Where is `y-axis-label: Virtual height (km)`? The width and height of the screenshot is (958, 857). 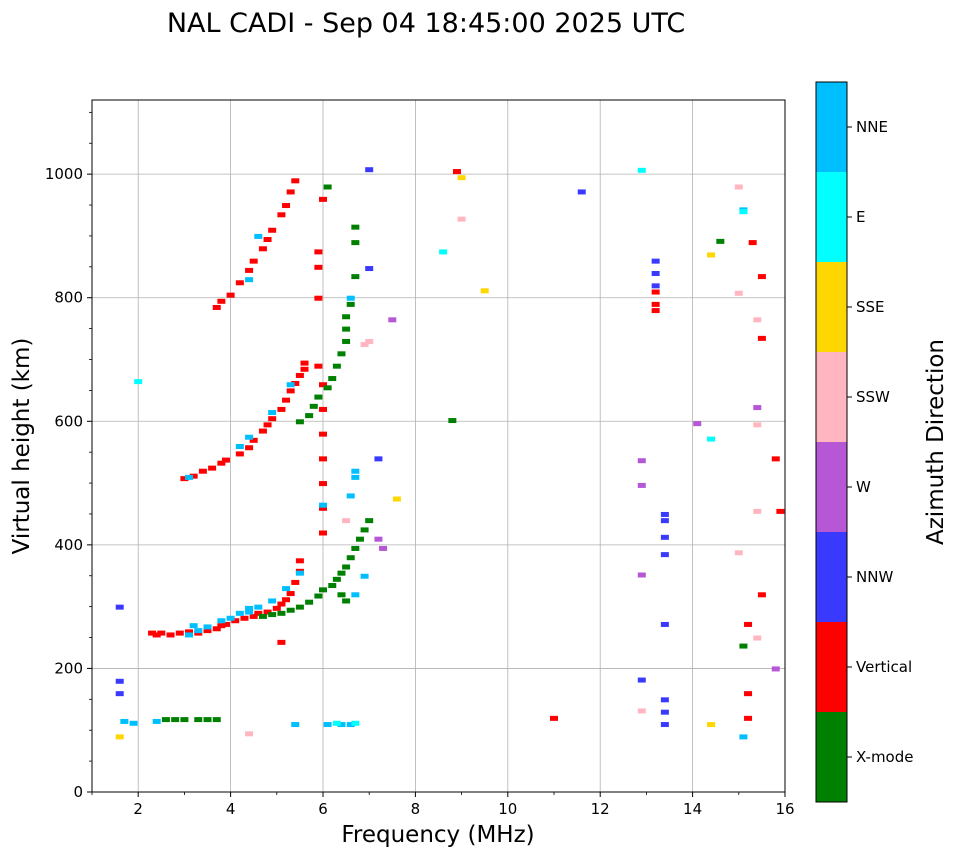
y-axis-label: Virtual height (km) is located at coordinates (22, 446).